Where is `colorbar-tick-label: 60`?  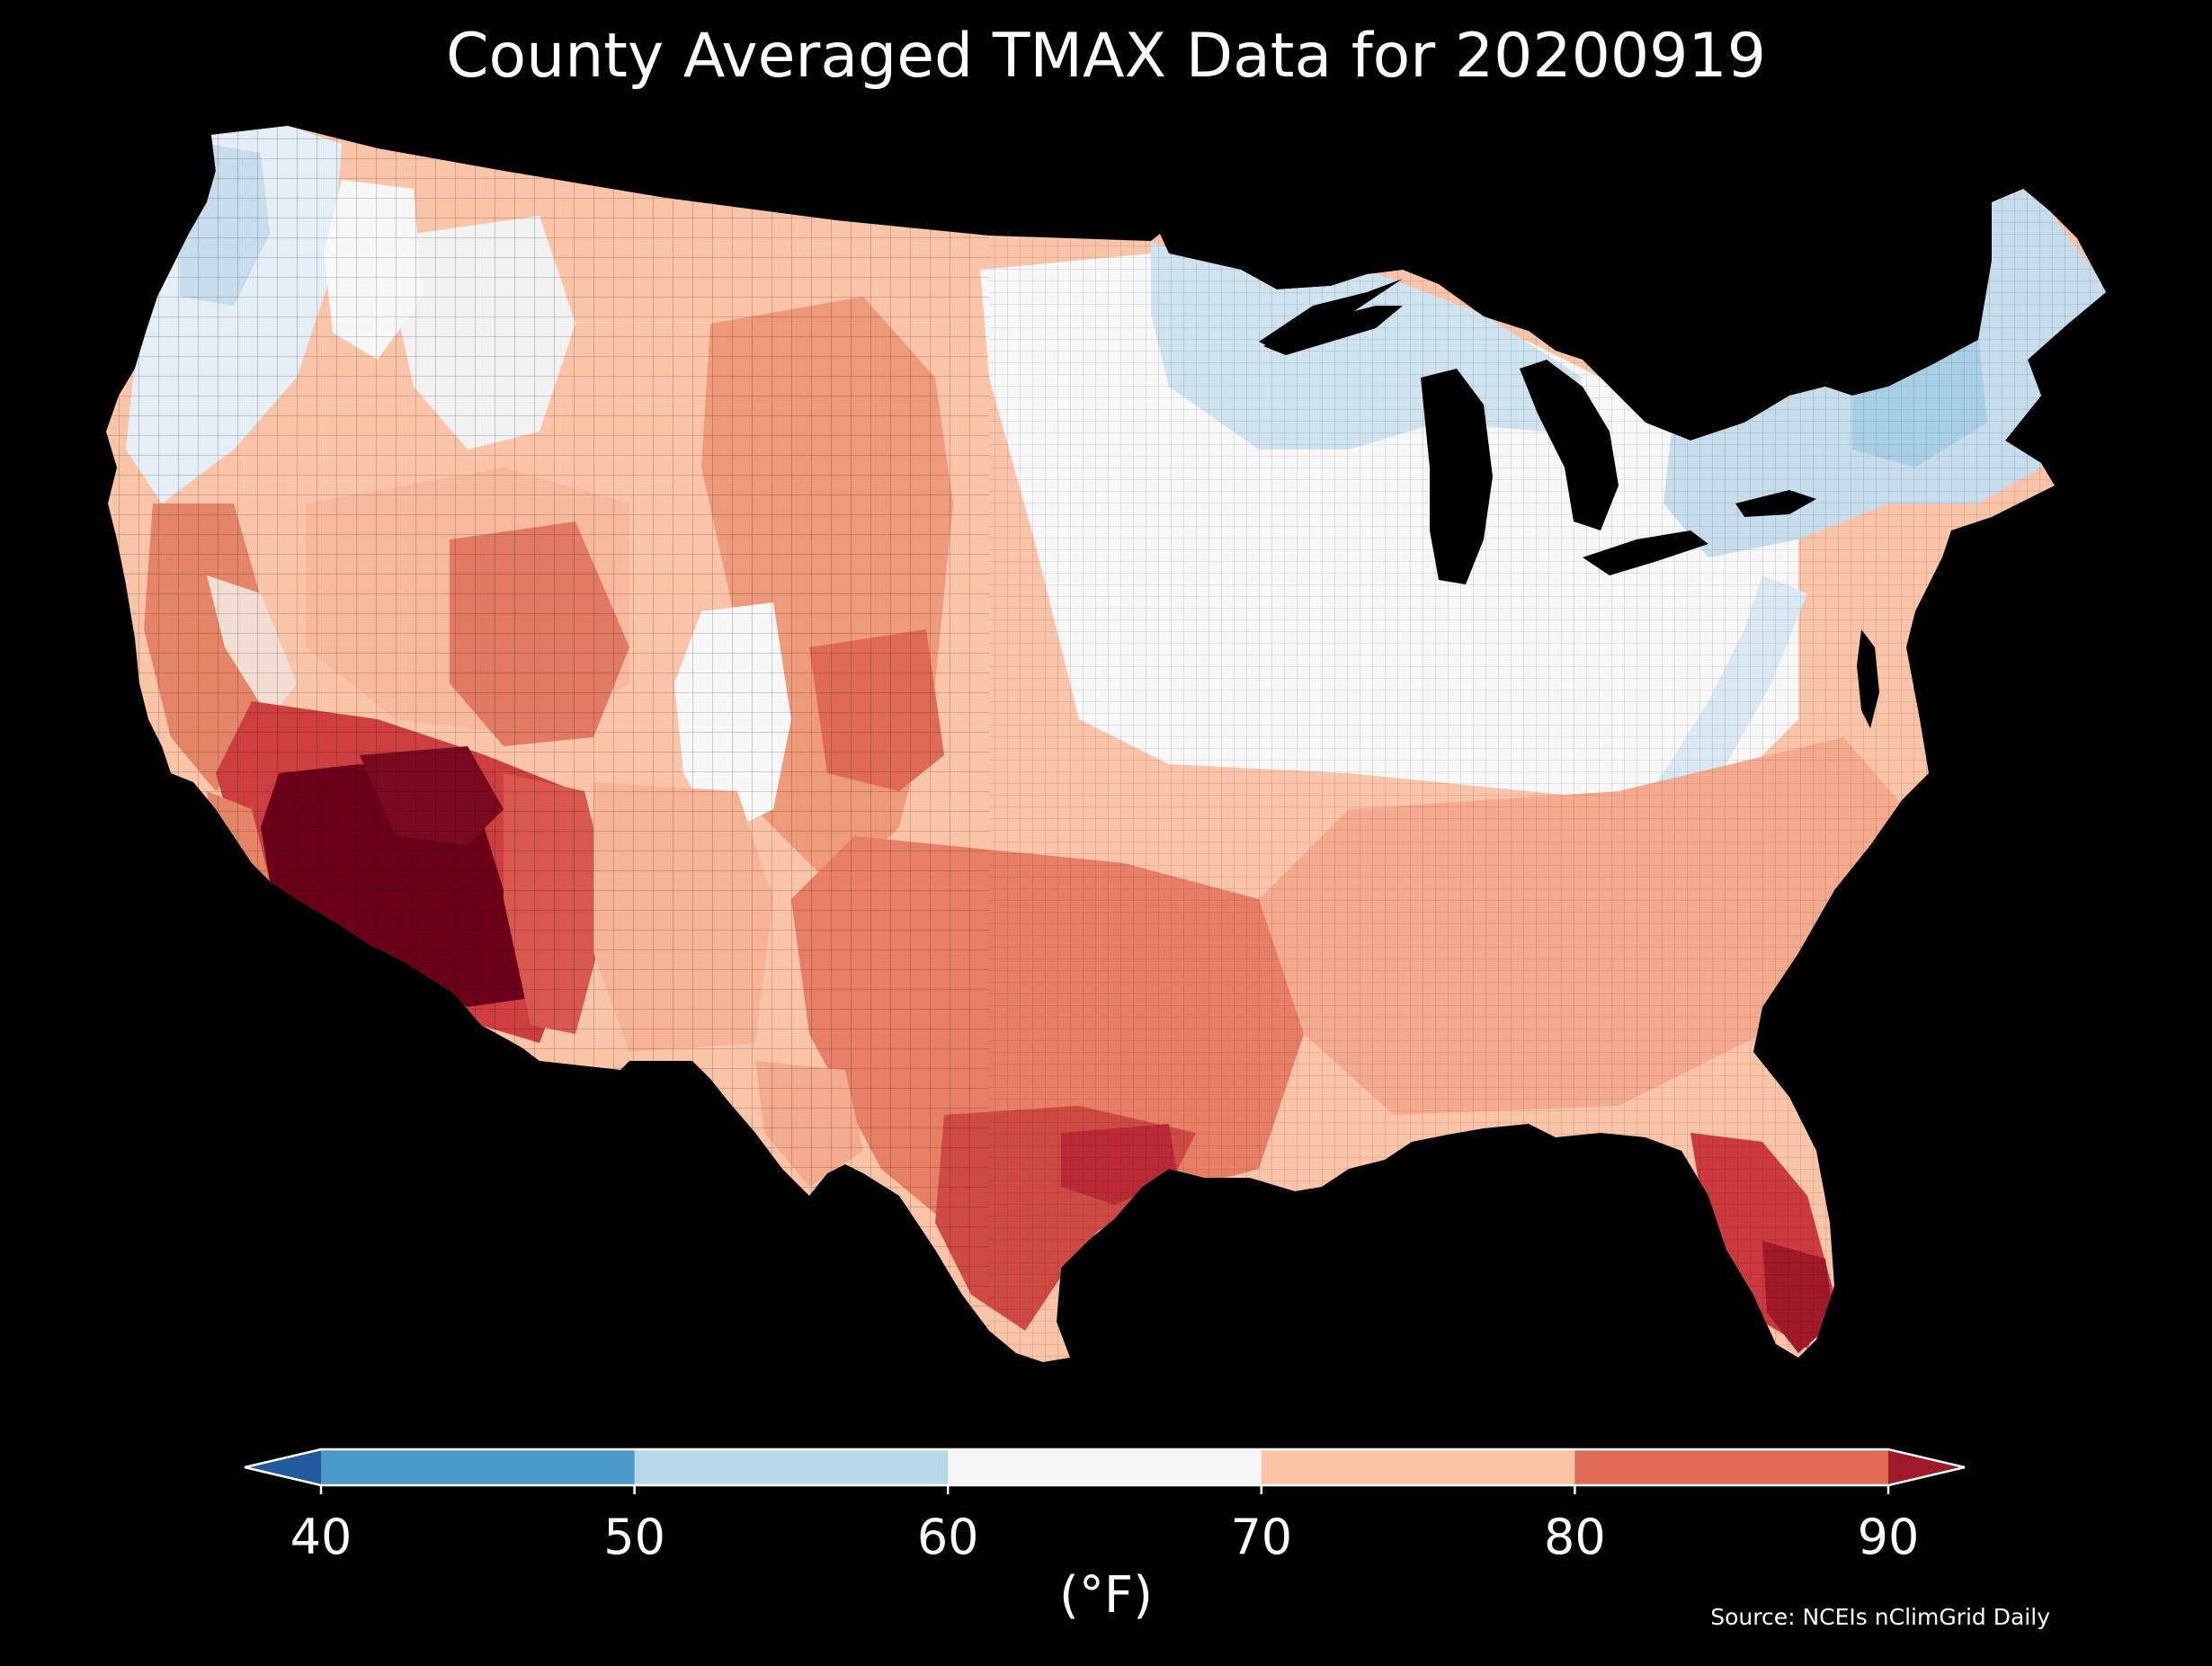 colorbar-tick-label: 60 is located at coordinates (948, 1537).